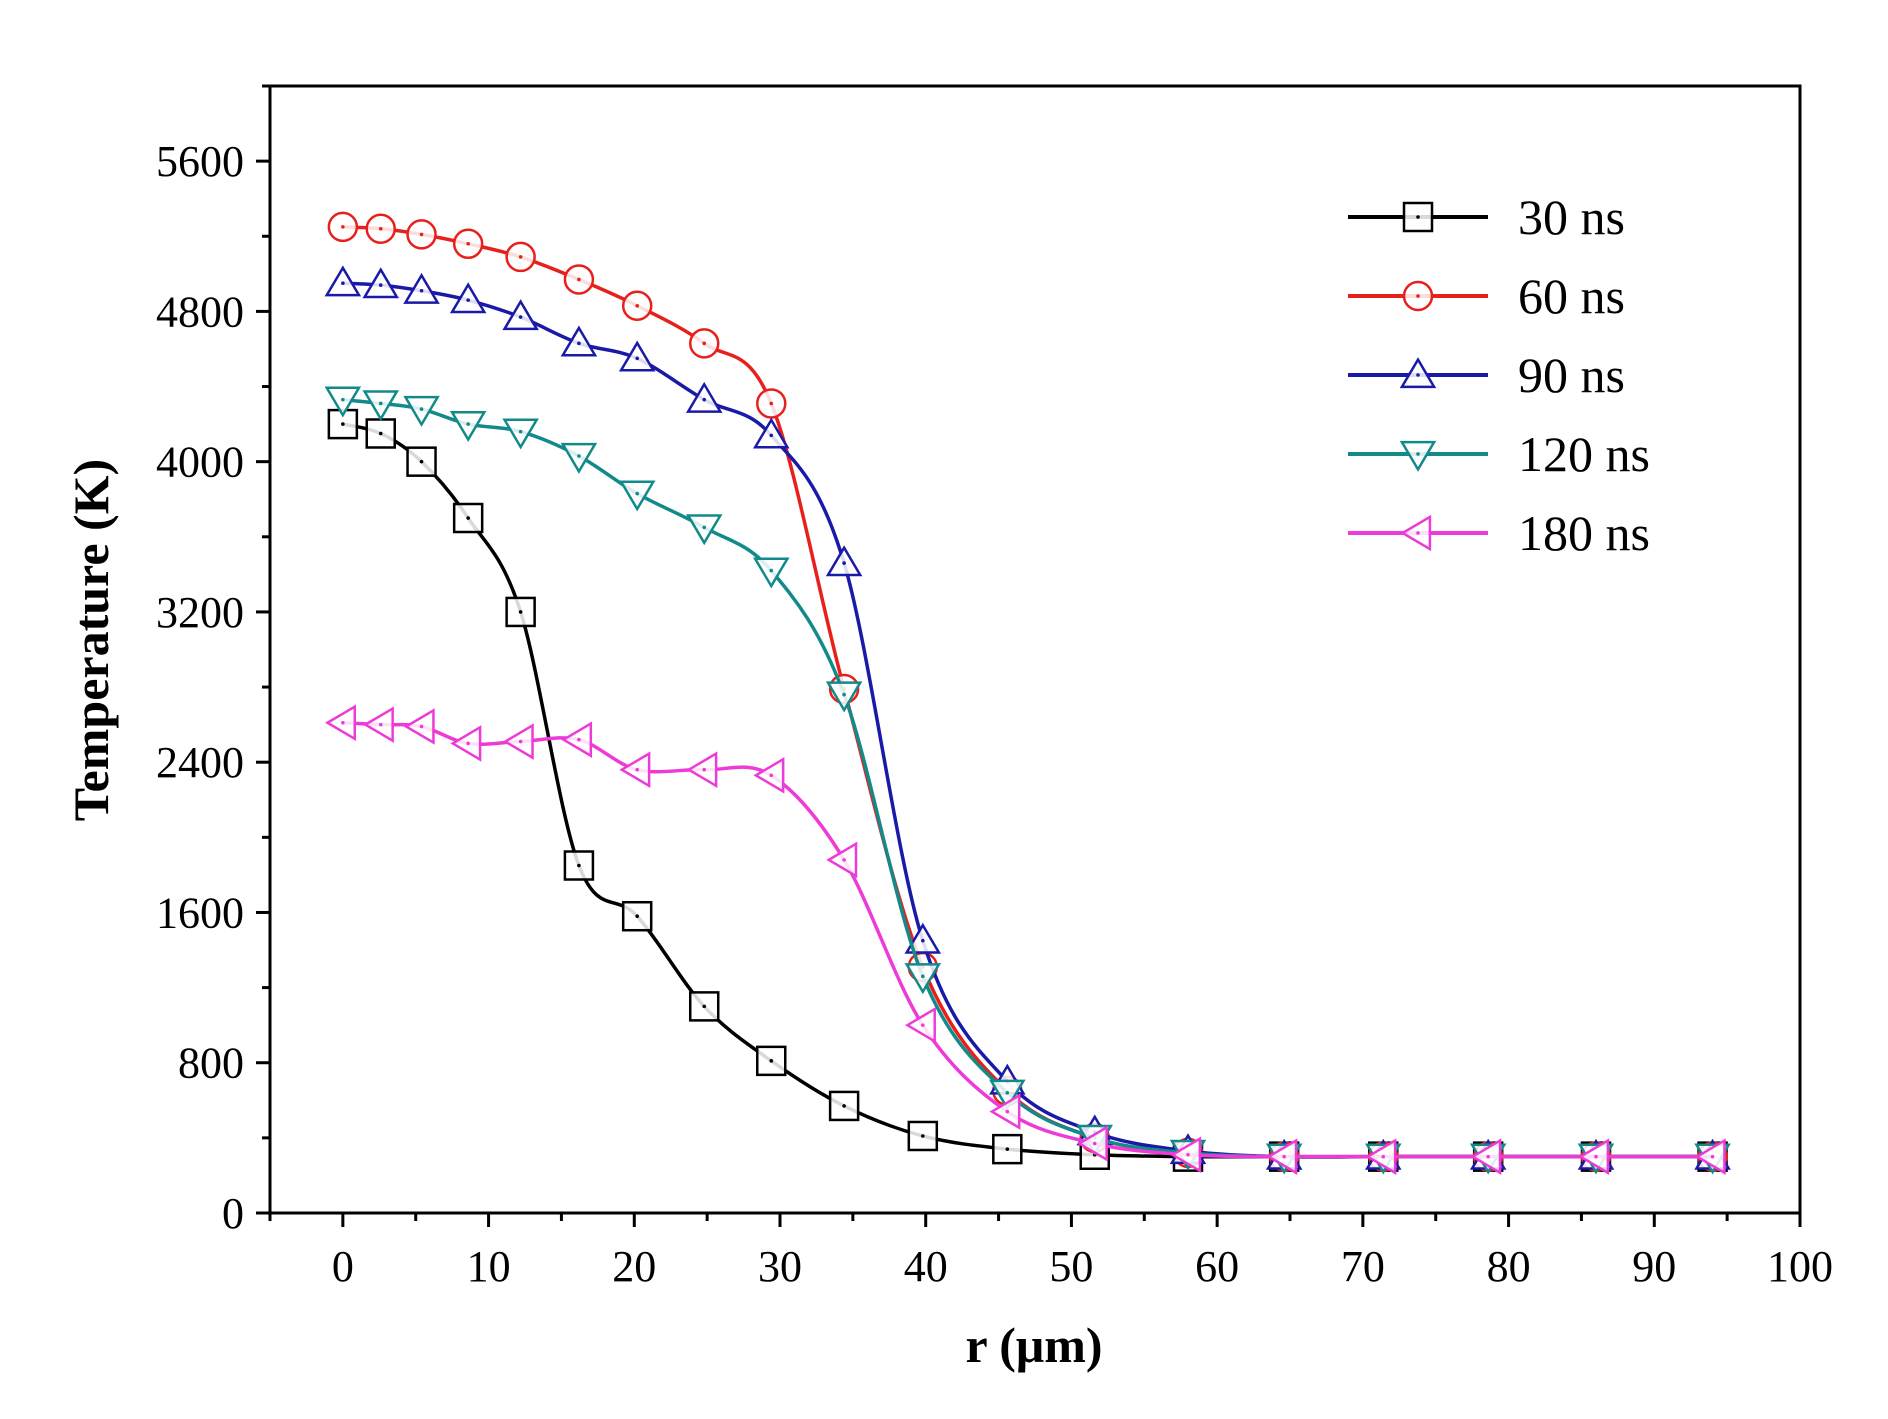  I want to click on legend-item: 120 ns, so click(1499, 454).